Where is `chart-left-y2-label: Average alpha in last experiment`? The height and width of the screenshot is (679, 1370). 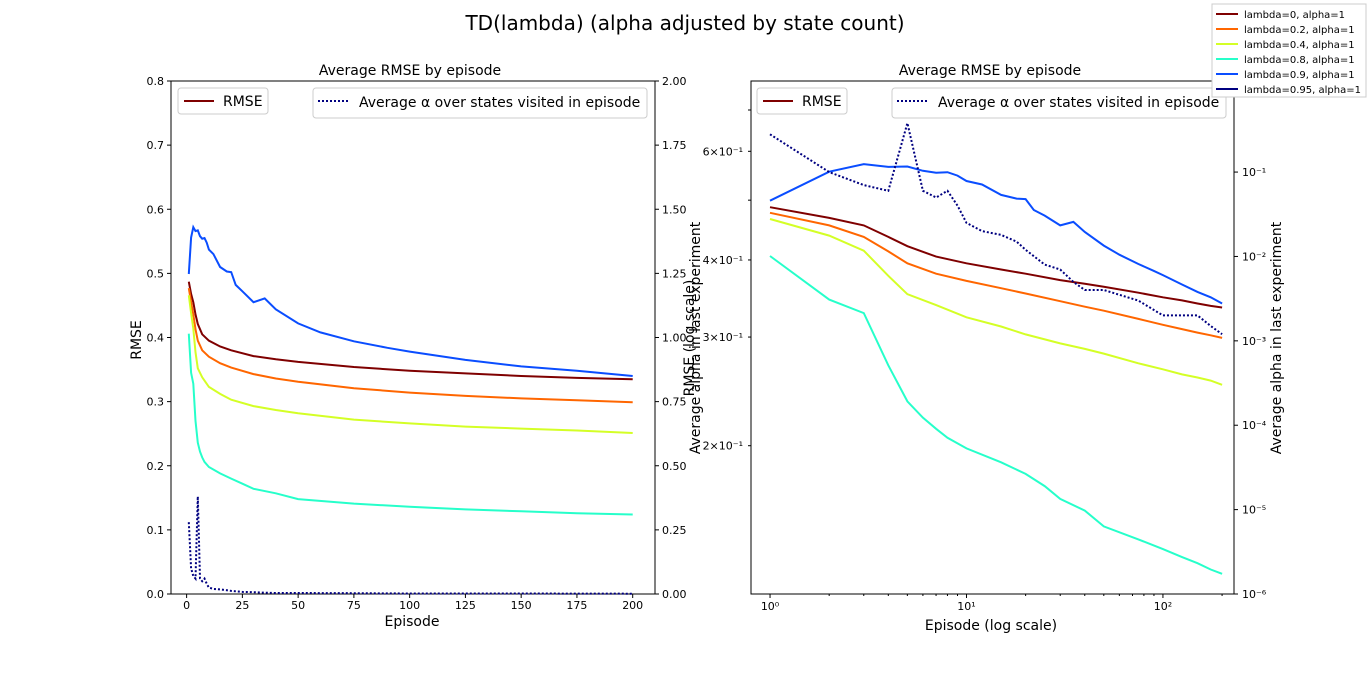
chart-left-y2-label: Average alpha in last experiment is located at coordinates (696, 337).